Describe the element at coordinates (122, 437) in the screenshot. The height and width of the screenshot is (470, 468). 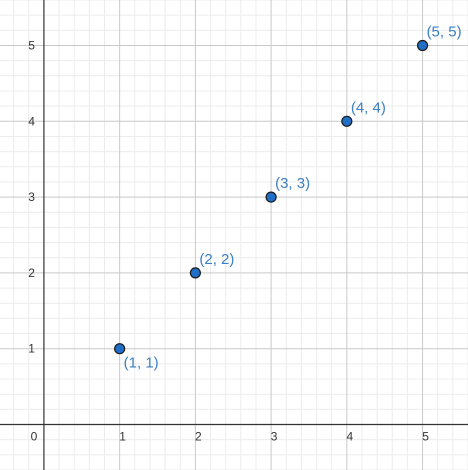
I see `x-tick-label: 1` at that location.